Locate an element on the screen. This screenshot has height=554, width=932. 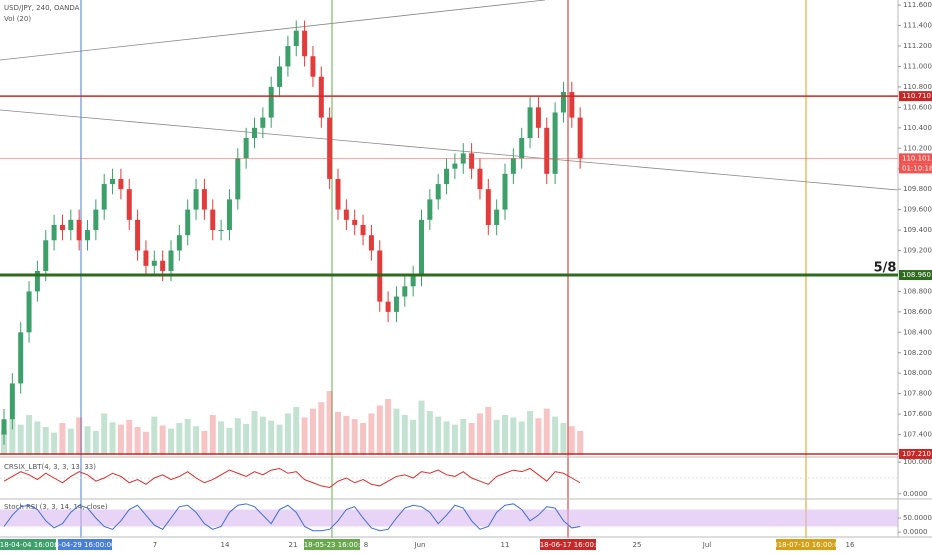
price-box-label: 110.710 is located at coordinates (916, 96).